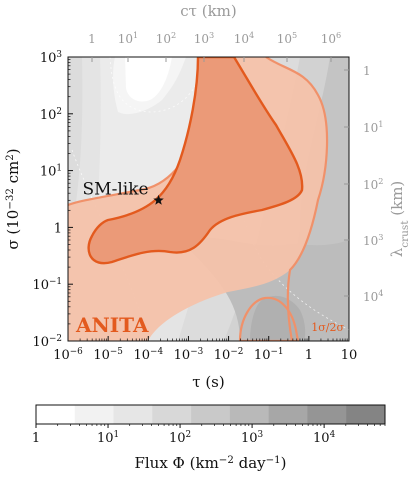  Describe the element at coordinates (327, 327) in the screenshot. I see `region-legend-label: 1σ/2σ` at that location.